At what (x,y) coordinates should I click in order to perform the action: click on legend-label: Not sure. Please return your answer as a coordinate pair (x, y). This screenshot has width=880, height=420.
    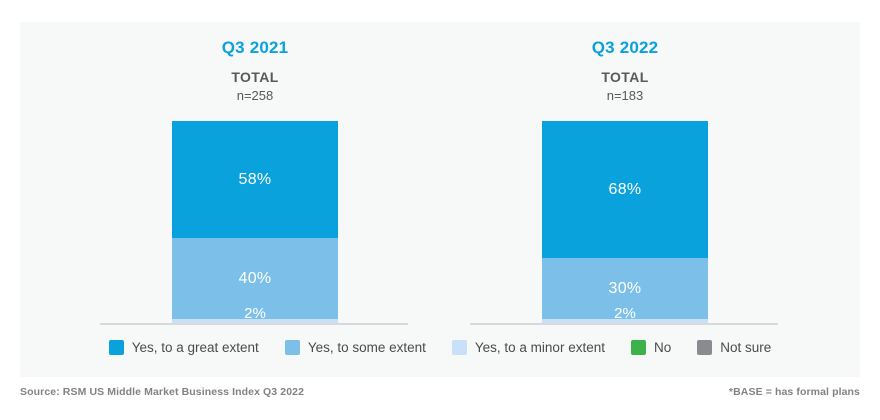
    Looking at the image, I should click on (746, 347).